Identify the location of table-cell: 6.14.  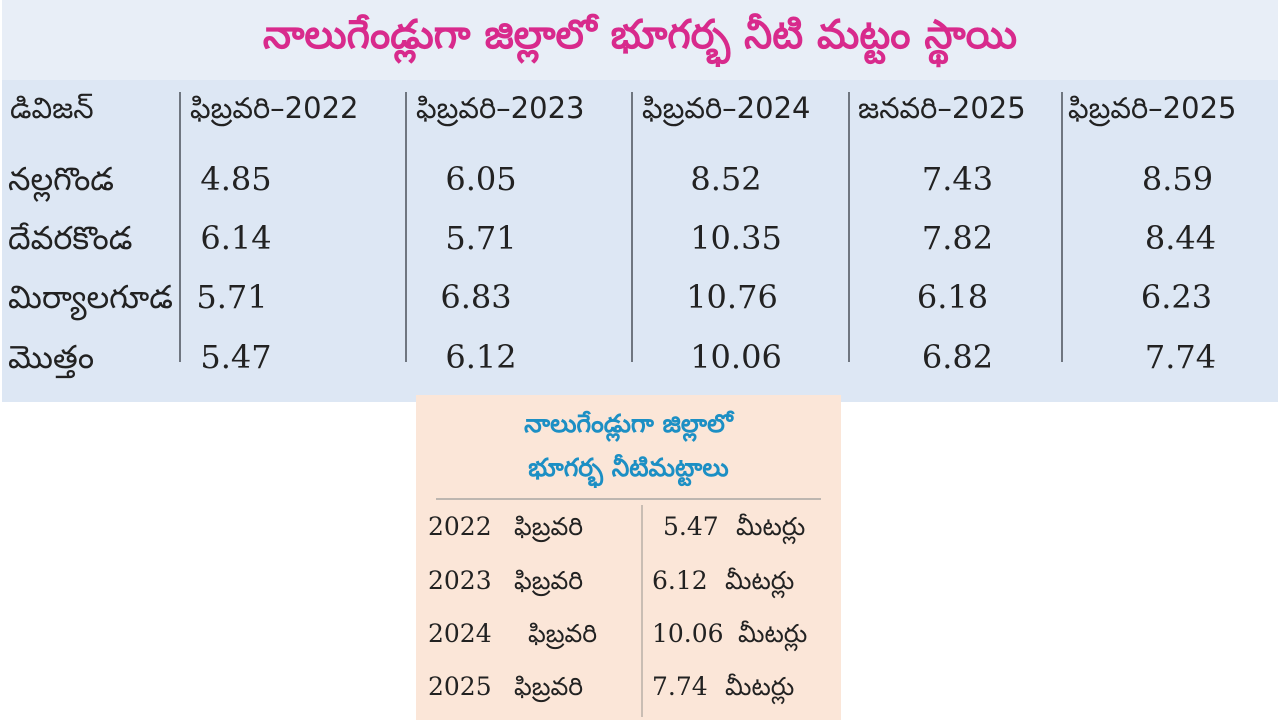
(236, 238).